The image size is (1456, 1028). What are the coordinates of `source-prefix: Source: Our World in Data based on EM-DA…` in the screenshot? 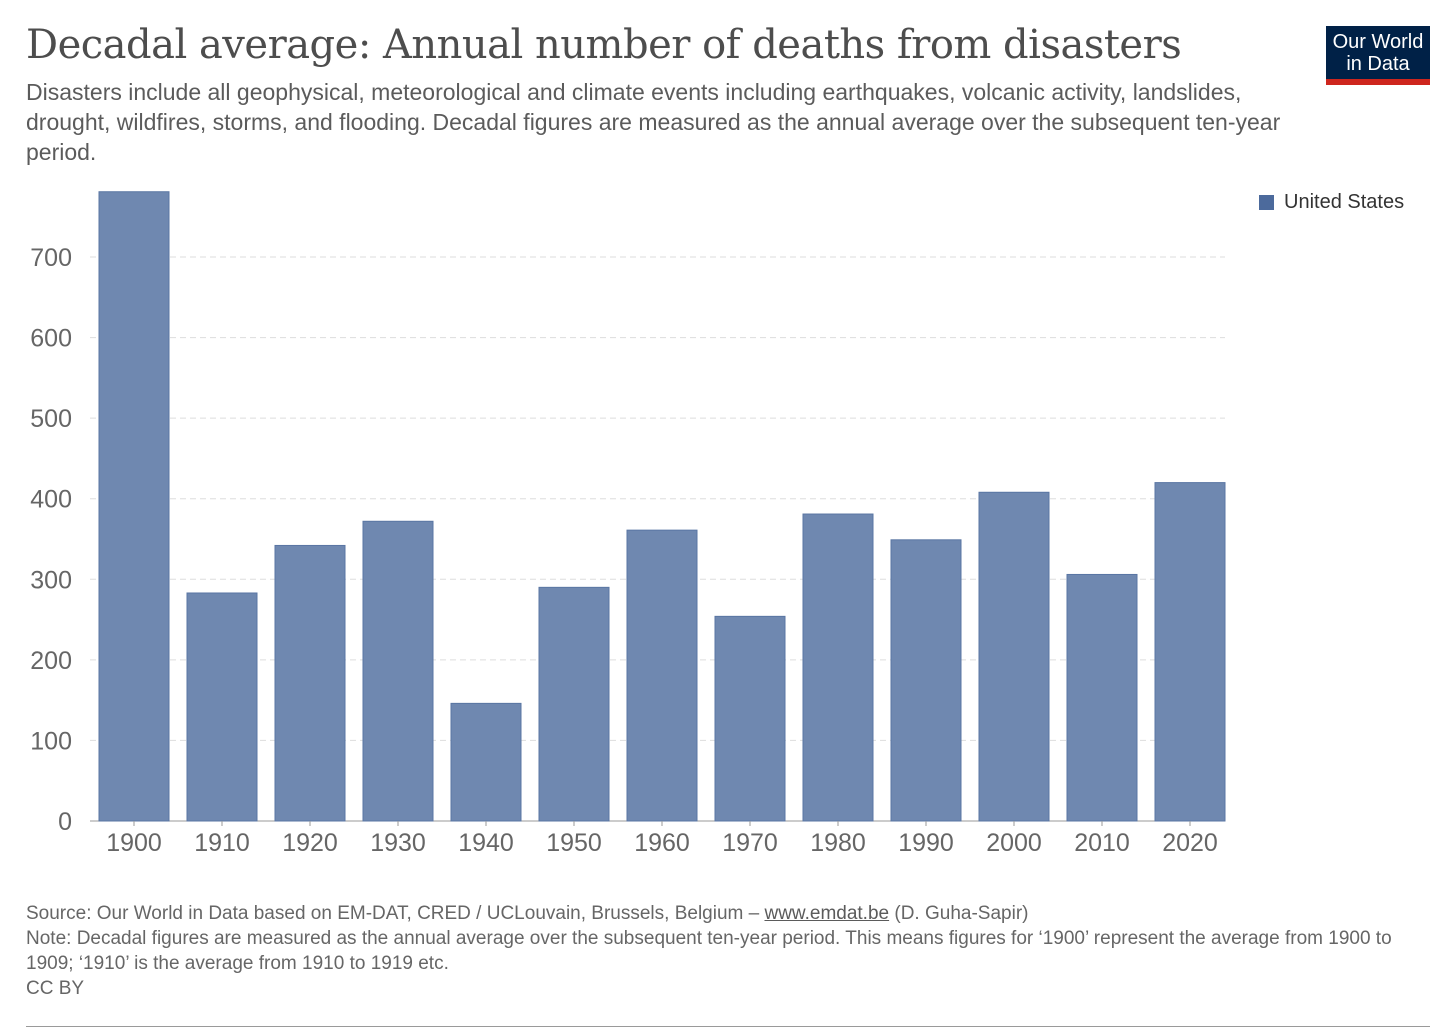 It's located at (395, 913).